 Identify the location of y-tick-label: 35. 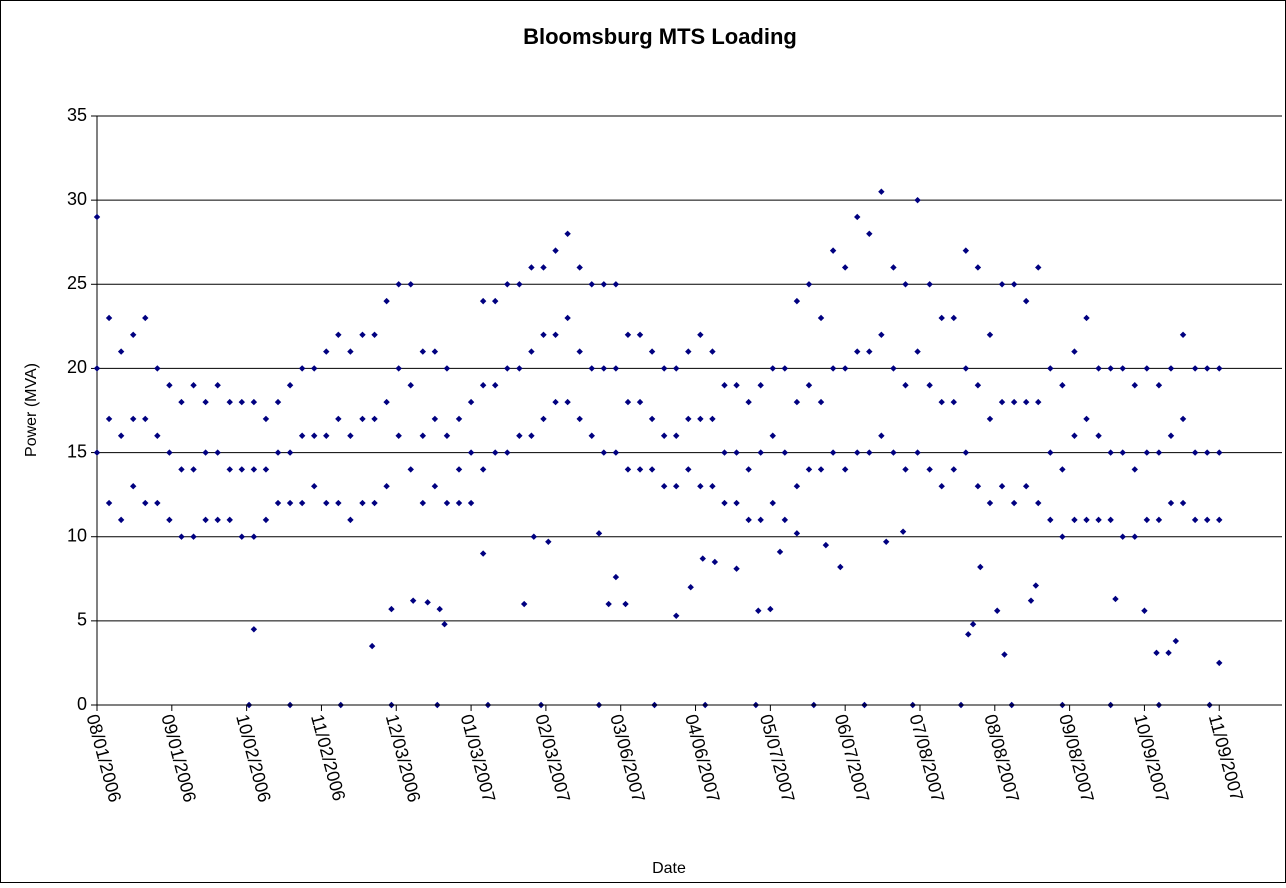
(77, 115).